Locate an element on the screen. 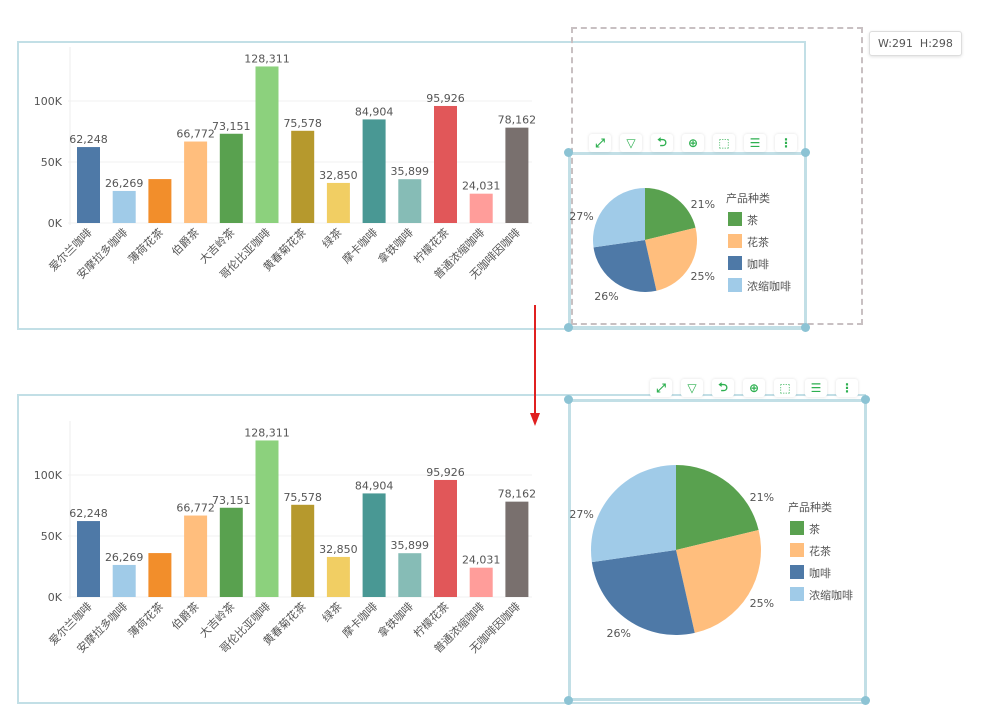 This screenshot has height=721, width=985. y-tick-label: 0K is located at coordinates (55, 597).